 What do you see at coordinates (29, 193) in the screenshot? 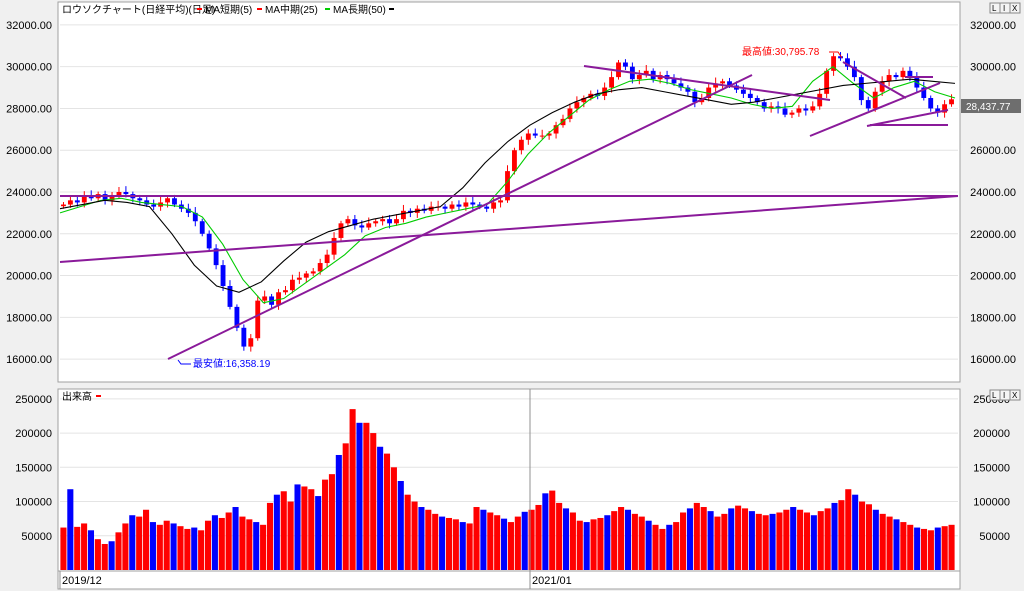
I see `price-y-tick-label: 24000.00` at bounding box center [29, 193].